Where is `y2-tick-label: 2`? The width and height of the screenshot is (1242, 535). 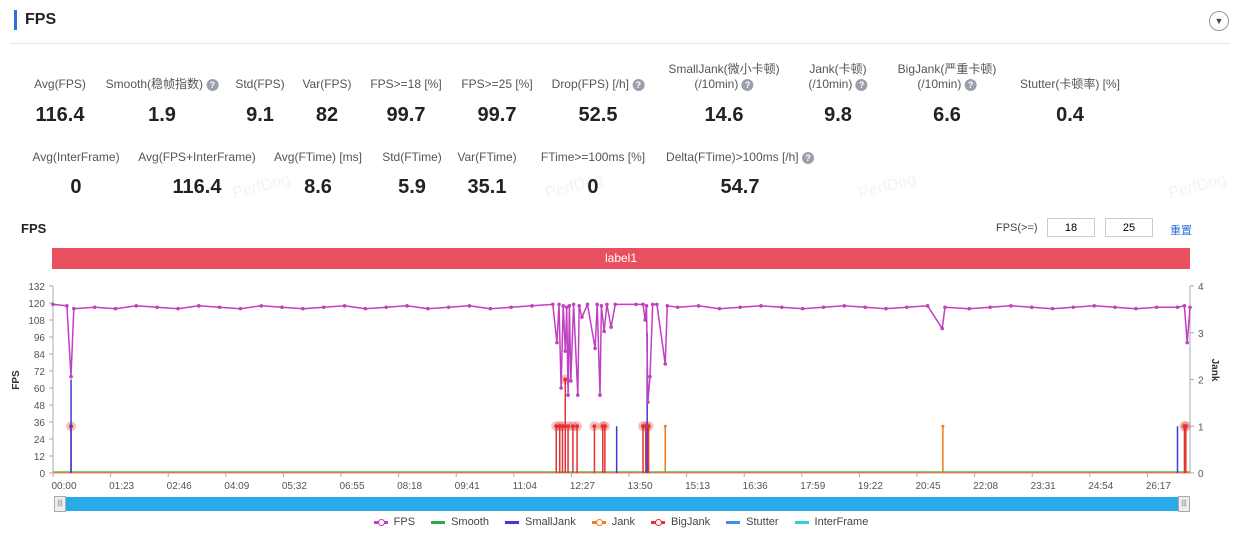 y2-tick-label: 2 is located at coordinates (1201, 381).